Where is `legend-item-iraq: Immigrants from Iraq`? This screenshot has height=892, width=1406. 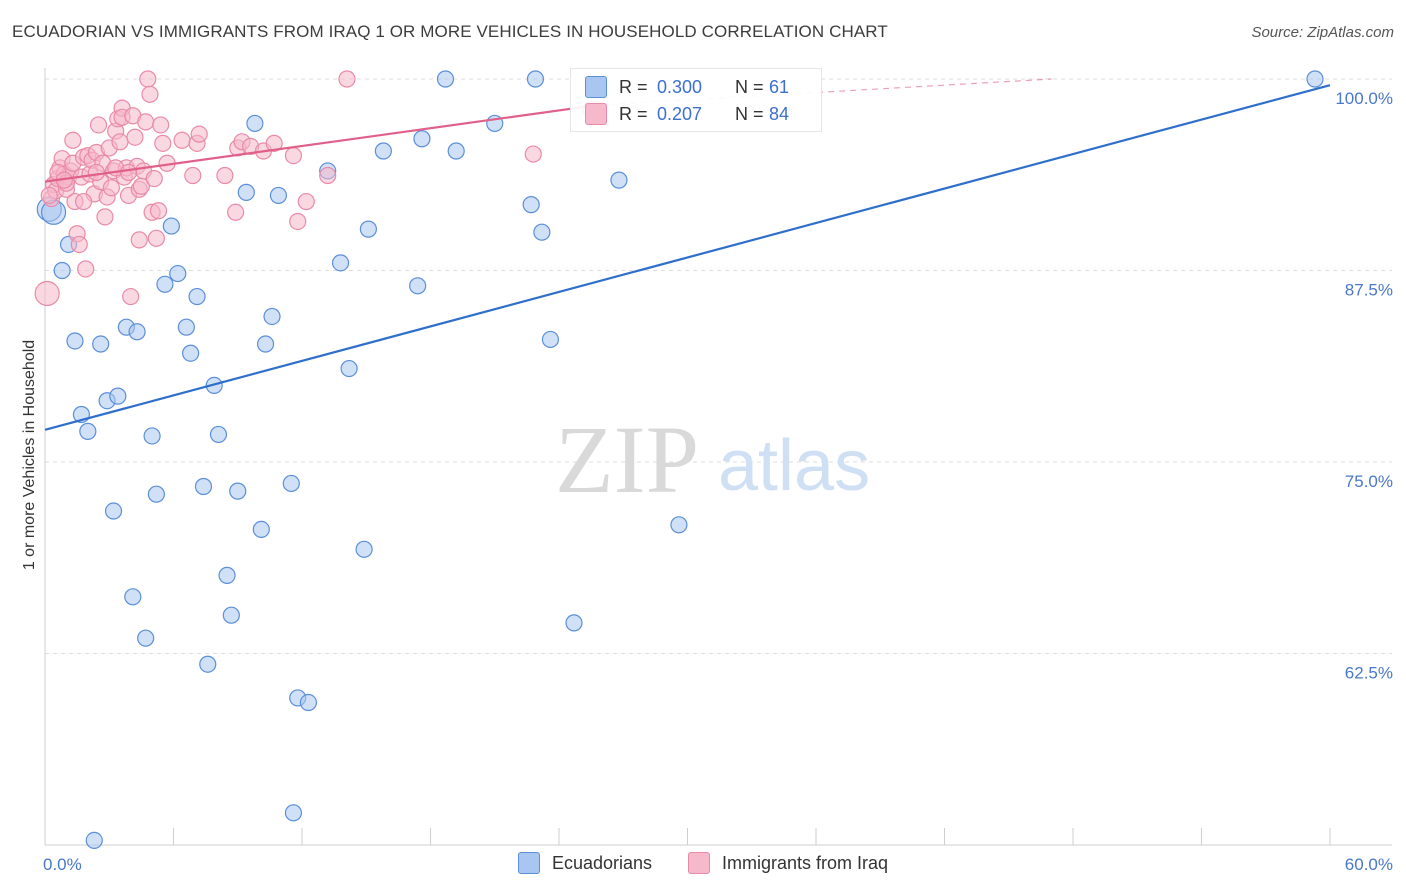 legend-item-iraq: Immigrants from Iraq is located at coordinates (788, 863).